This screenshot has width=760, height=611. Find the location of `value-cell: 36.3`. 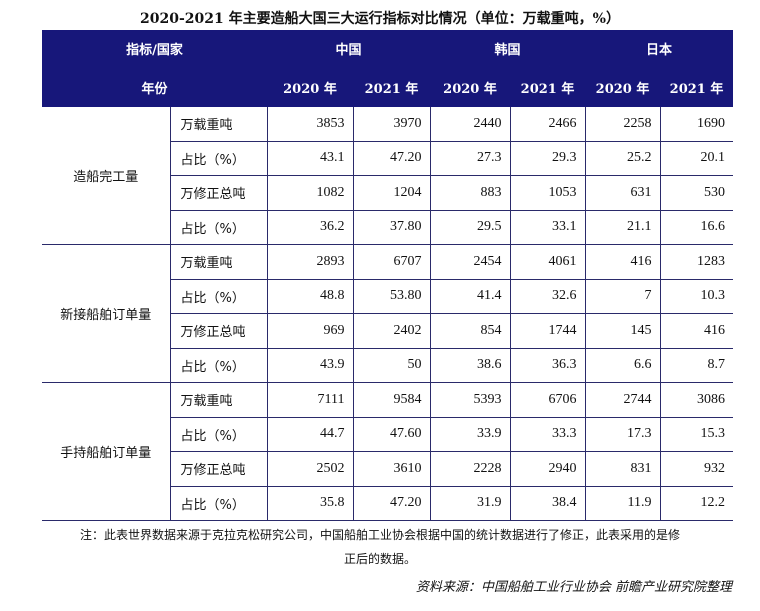

value-cell: 36.3 is located at coordinates (547, 365).